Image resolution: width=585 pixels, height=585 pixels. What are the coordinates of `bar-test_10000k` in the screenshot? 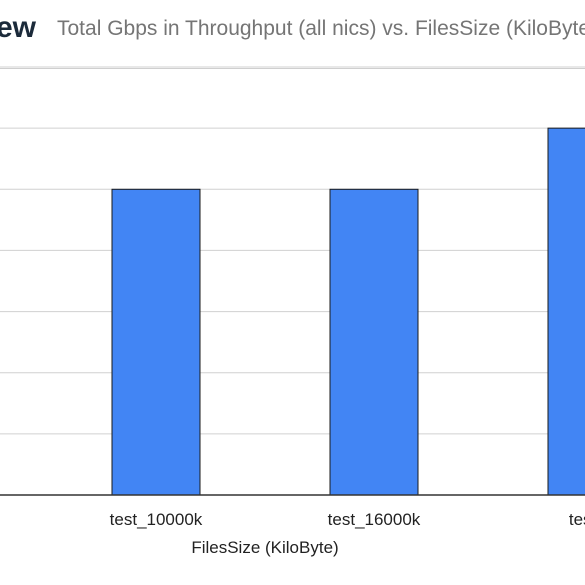 It's located at (156, 342).